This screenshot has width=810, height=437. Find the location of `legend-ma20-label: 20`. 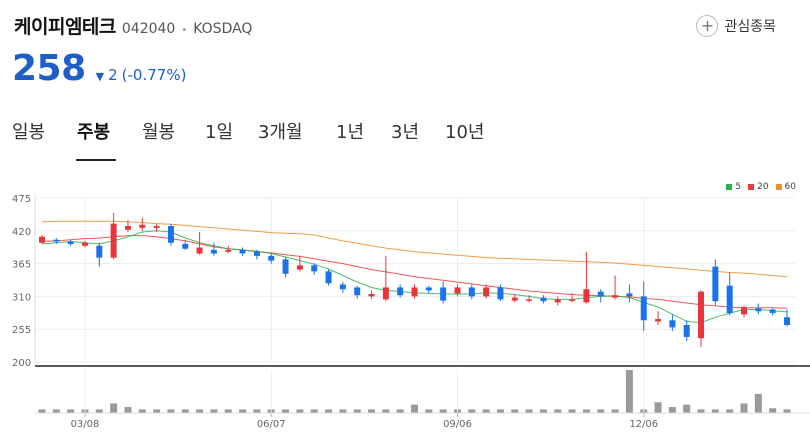

legend-ma20-label: 20 is located at coordinates (763, 187).